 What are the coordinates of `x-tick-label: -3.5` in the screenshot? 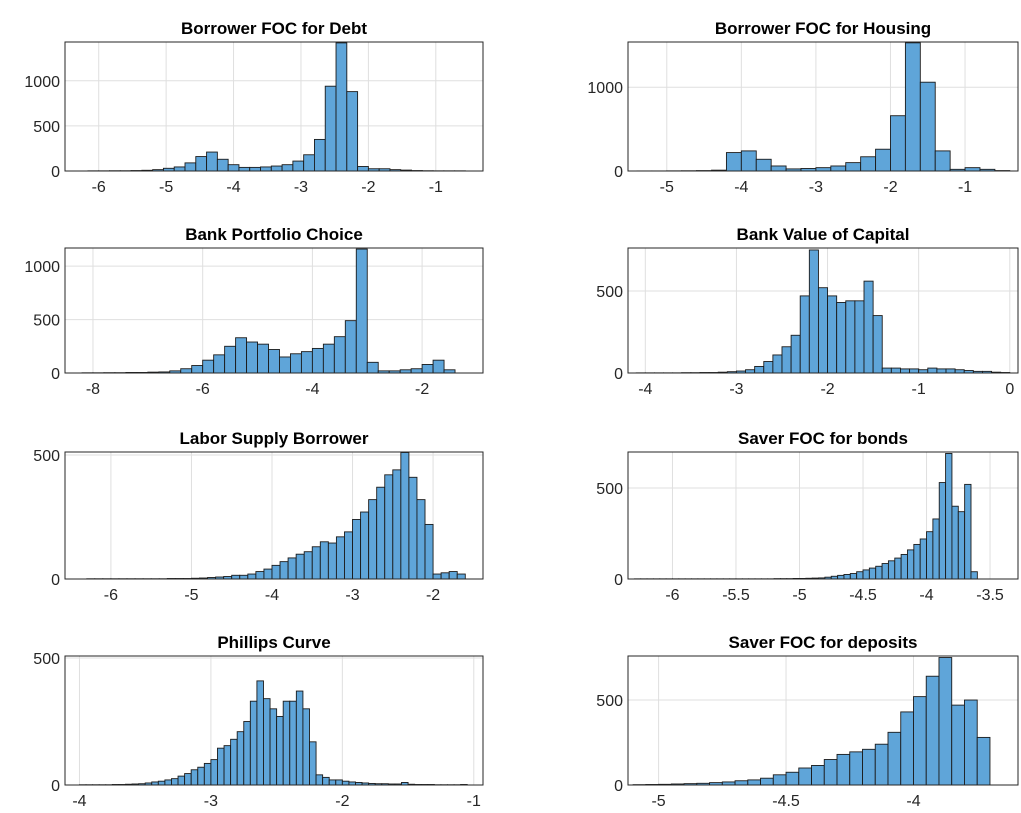 It's located at (990, 595).